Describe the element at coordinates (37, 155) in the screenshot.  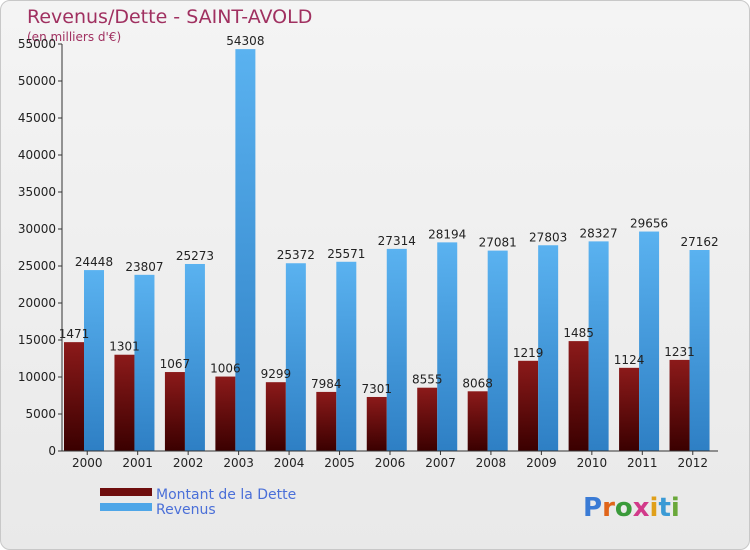
I see `y-tick-label: 40000` at that location.